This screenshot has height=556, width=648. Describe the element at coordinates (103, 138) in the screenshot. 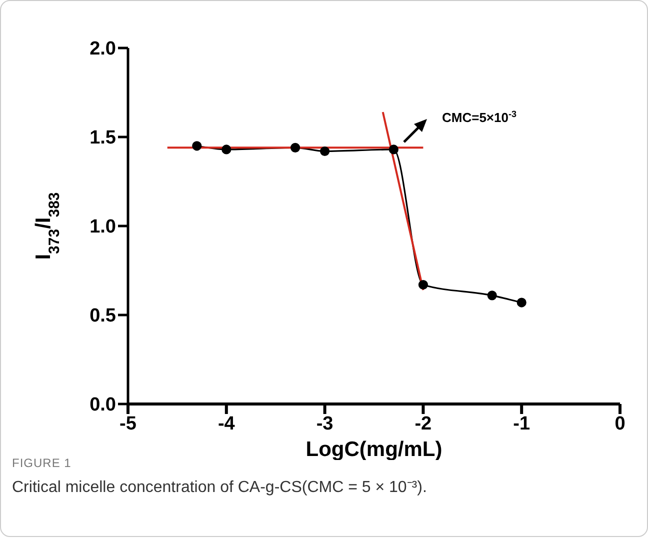

I see `y-tick-label: 1.5` at that location.